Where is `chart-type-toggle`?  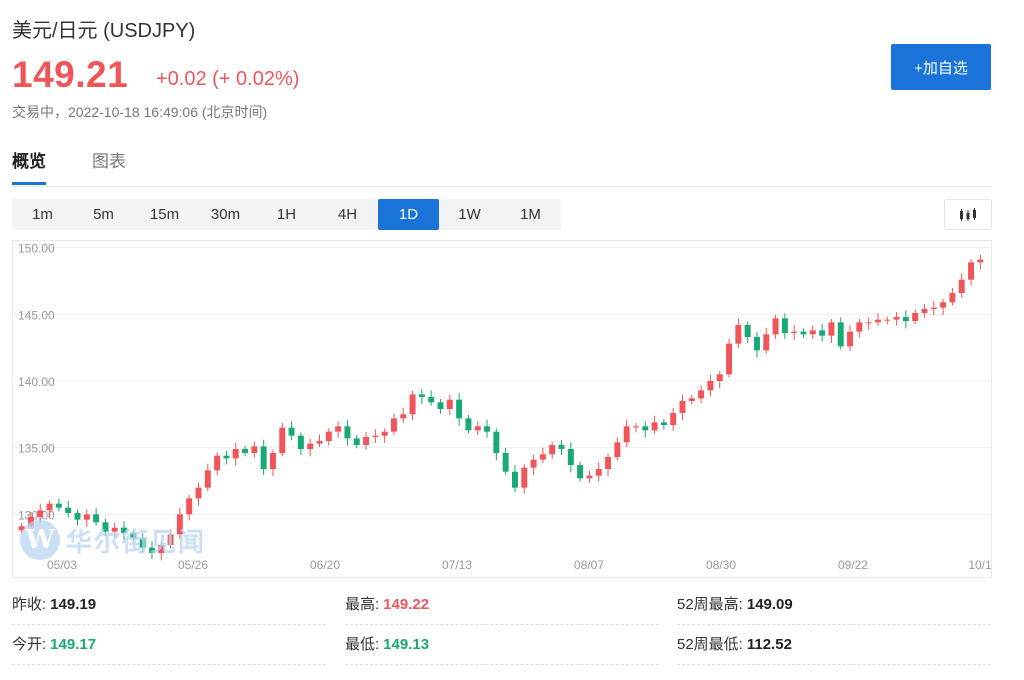
chart-type-toggle is located at coordinates (968, 214).